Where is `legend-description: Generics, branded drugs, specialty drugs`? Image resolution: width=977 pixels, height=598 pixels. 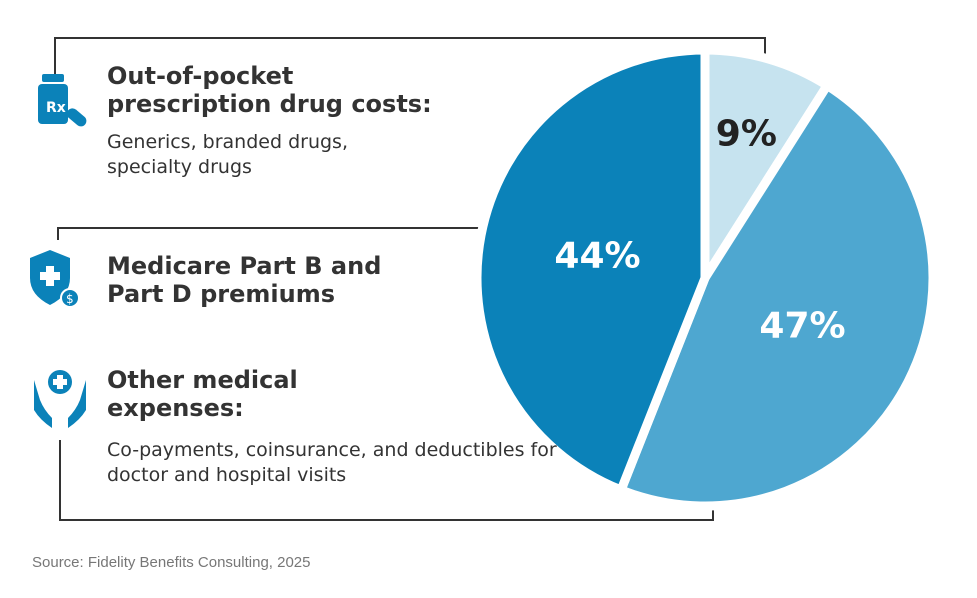
legend-description: Generics, branded drugs, specialty drugs is located at coordinates (227, 154).